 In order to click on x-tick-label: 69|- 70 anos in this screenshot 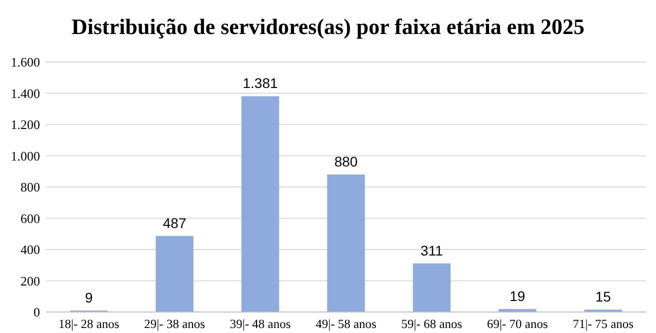, I will do `click(517, 324)`.